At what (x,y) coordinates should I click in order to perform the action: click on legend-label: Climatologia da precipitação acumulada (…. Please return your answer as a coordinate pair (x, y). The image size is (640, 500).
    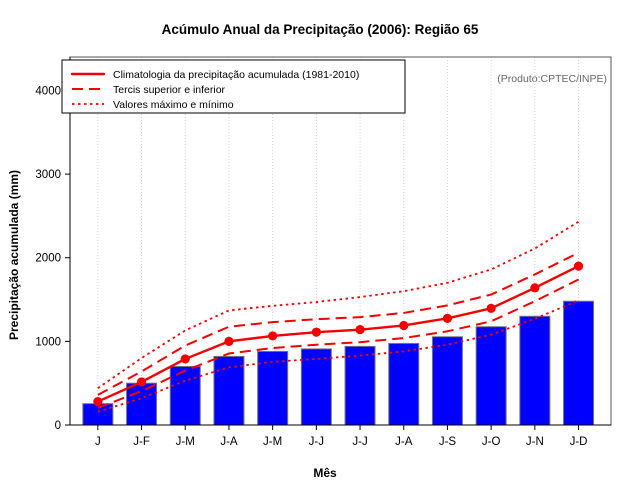
    Looking at the image, I should click on (236, 75).